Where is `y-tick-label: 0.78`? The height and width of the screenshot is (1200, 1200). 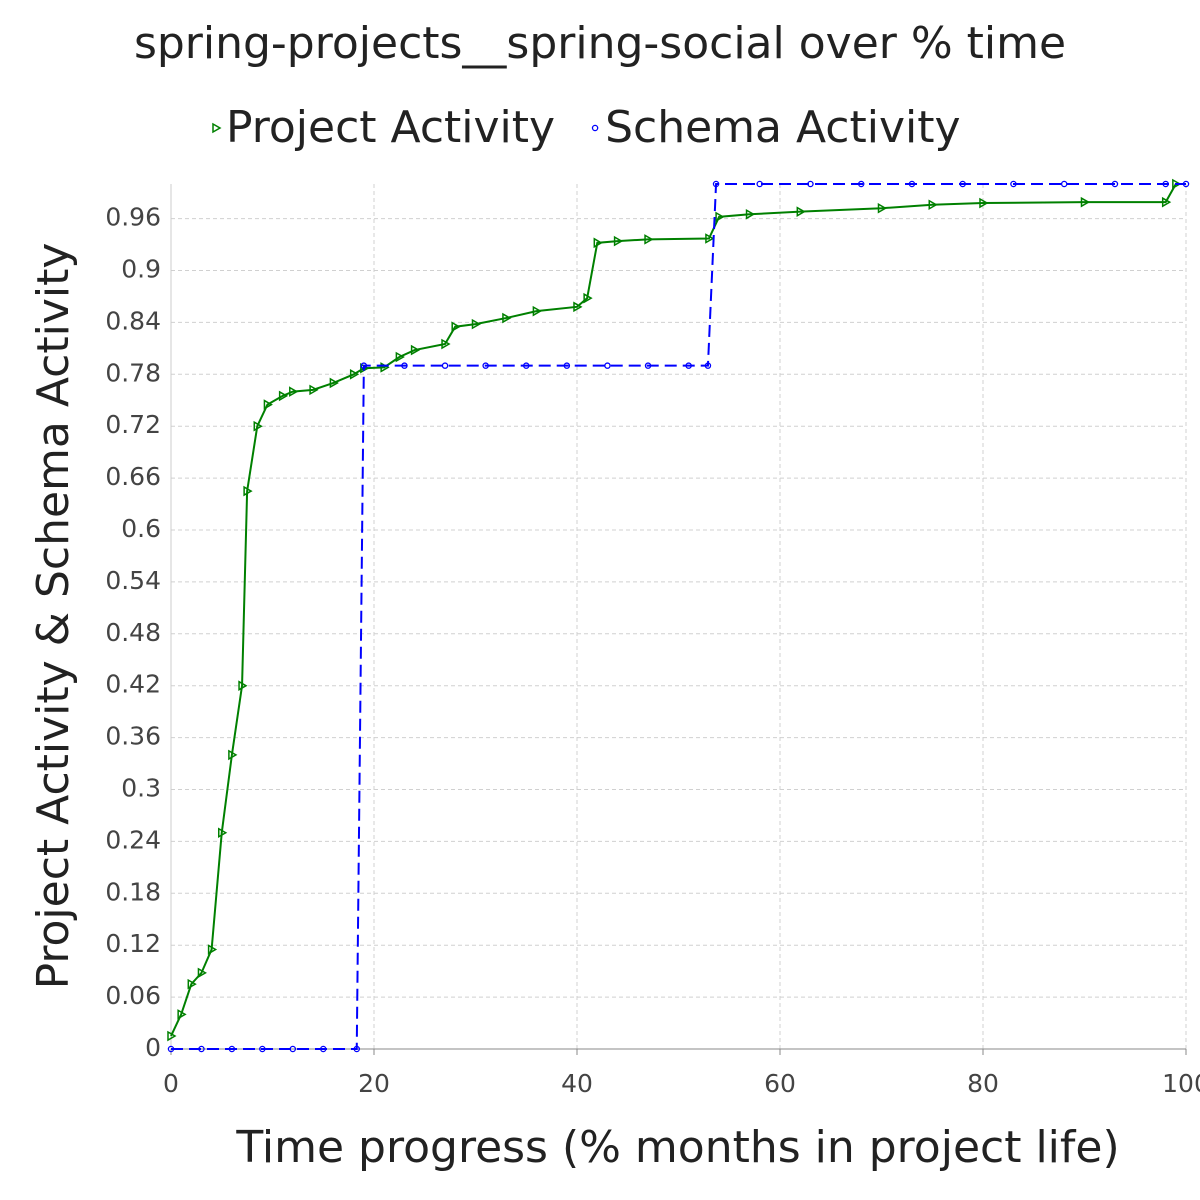
y-tick-label: 0.78 is located at coordinates (133, 372).